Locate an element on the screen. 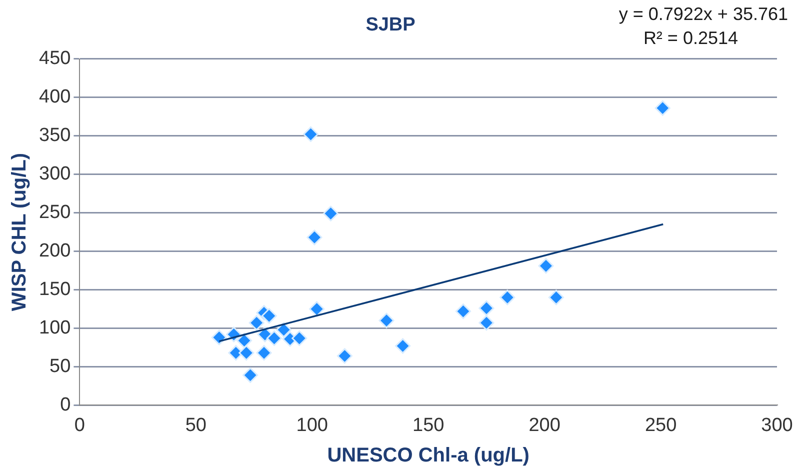 The width and height of the screenshot is (799, 476). x-axis-title: UNESCO Chl-a (ug/L) is located at coordinates (428, 455).